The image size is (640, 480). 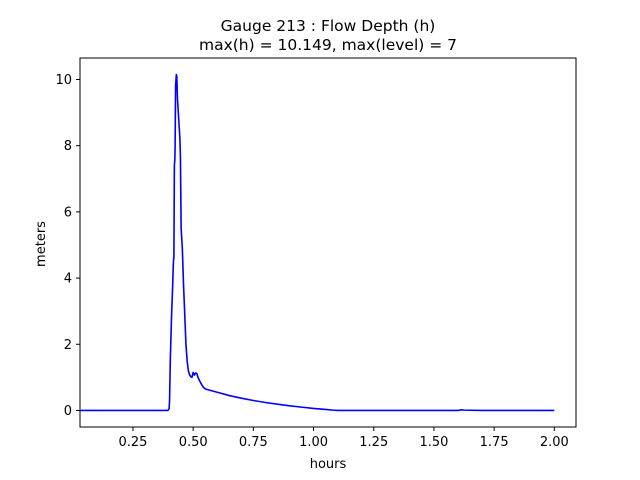 What do you see at coordinates (41, 244) in the screenshot?
I see `y-axis-label: meters` at bounding box center [41, 244].